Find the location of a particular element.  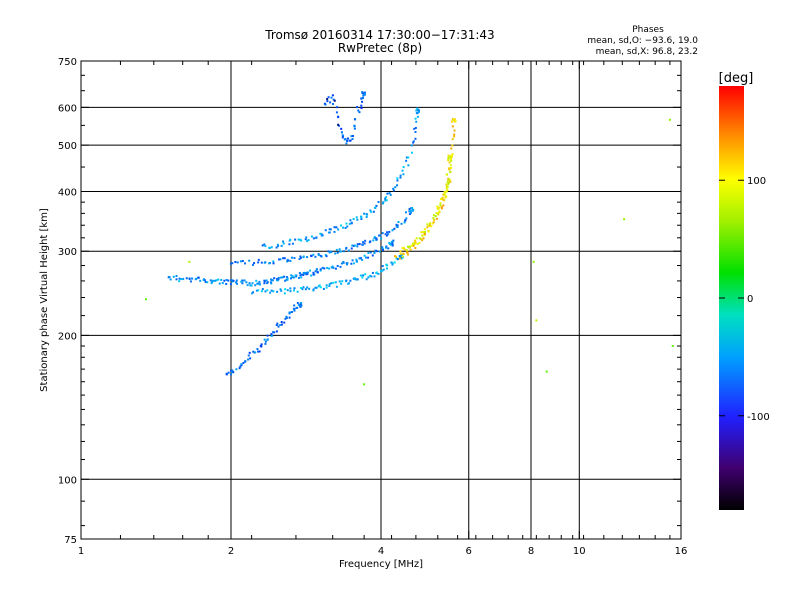

phases-heading: Phases is located at coordinates (648, 30).